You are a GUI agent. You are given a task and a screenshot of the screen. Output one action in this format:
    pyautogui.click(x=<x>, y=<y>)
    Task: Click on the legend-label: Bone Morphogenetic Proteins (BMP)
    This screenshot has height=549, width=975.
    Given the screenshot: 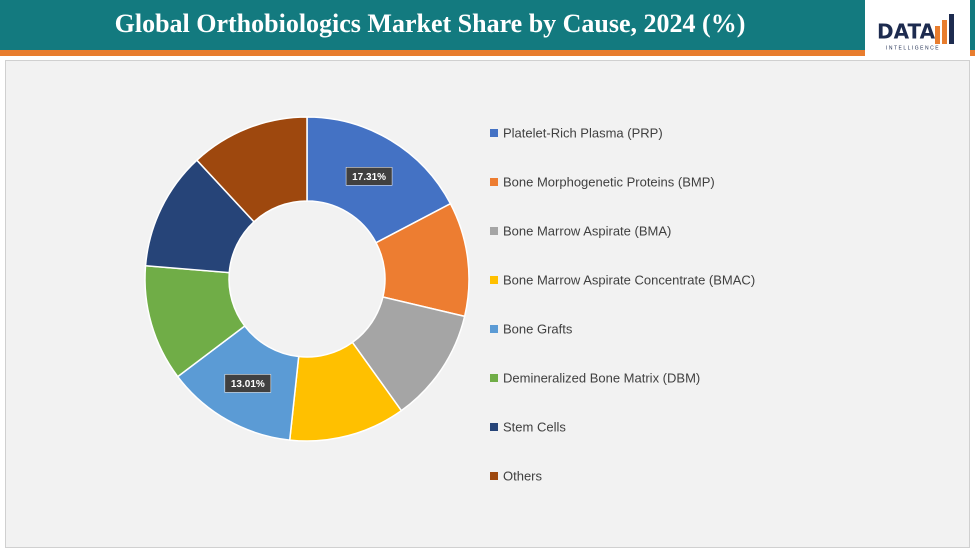 What is the action you would take?
    pyautogui.click(x=609, y=181)
    